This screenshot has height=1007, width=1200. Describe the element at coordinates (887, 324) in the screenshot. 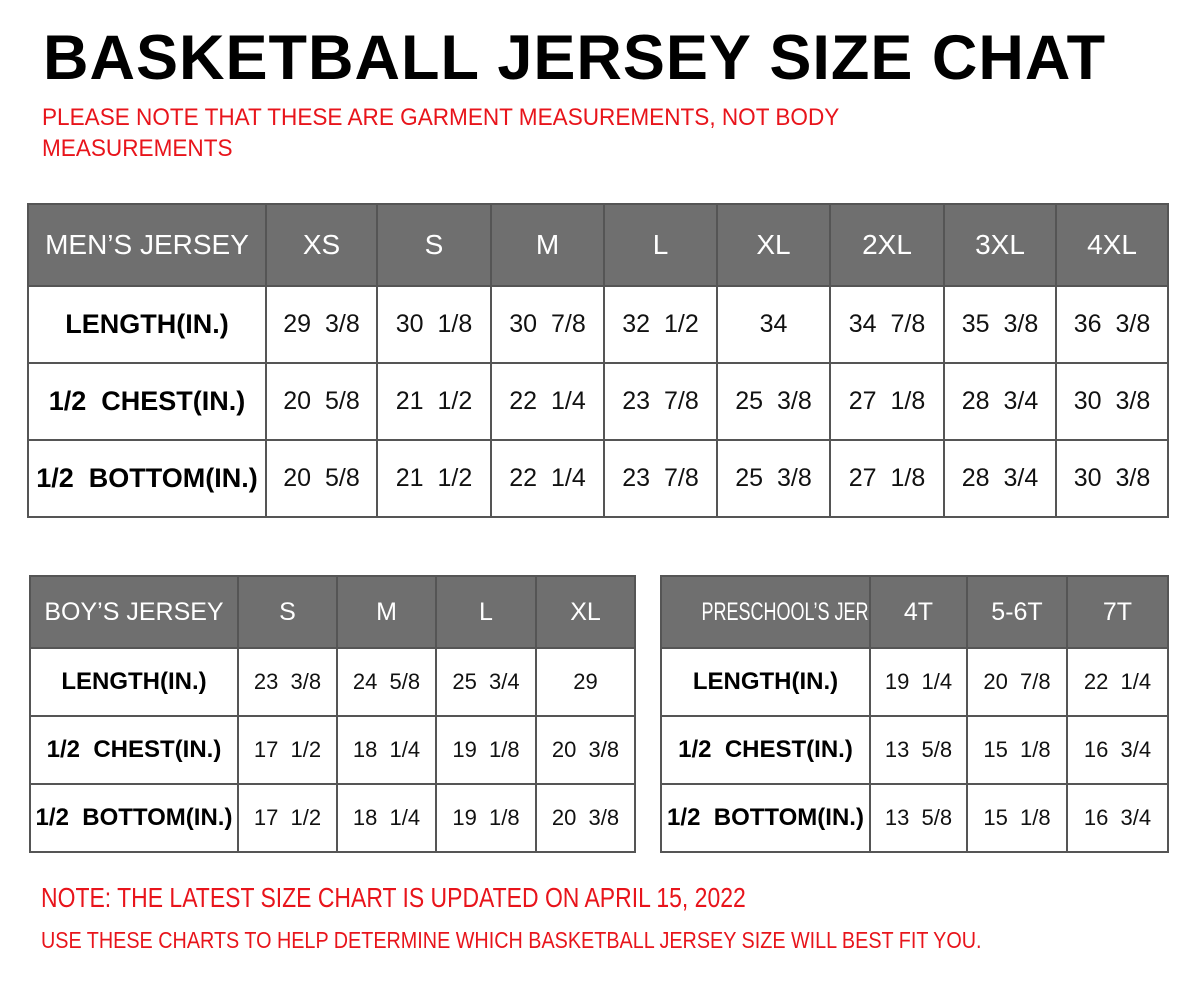

I see `measurement-value: 34 7/8` at that location.